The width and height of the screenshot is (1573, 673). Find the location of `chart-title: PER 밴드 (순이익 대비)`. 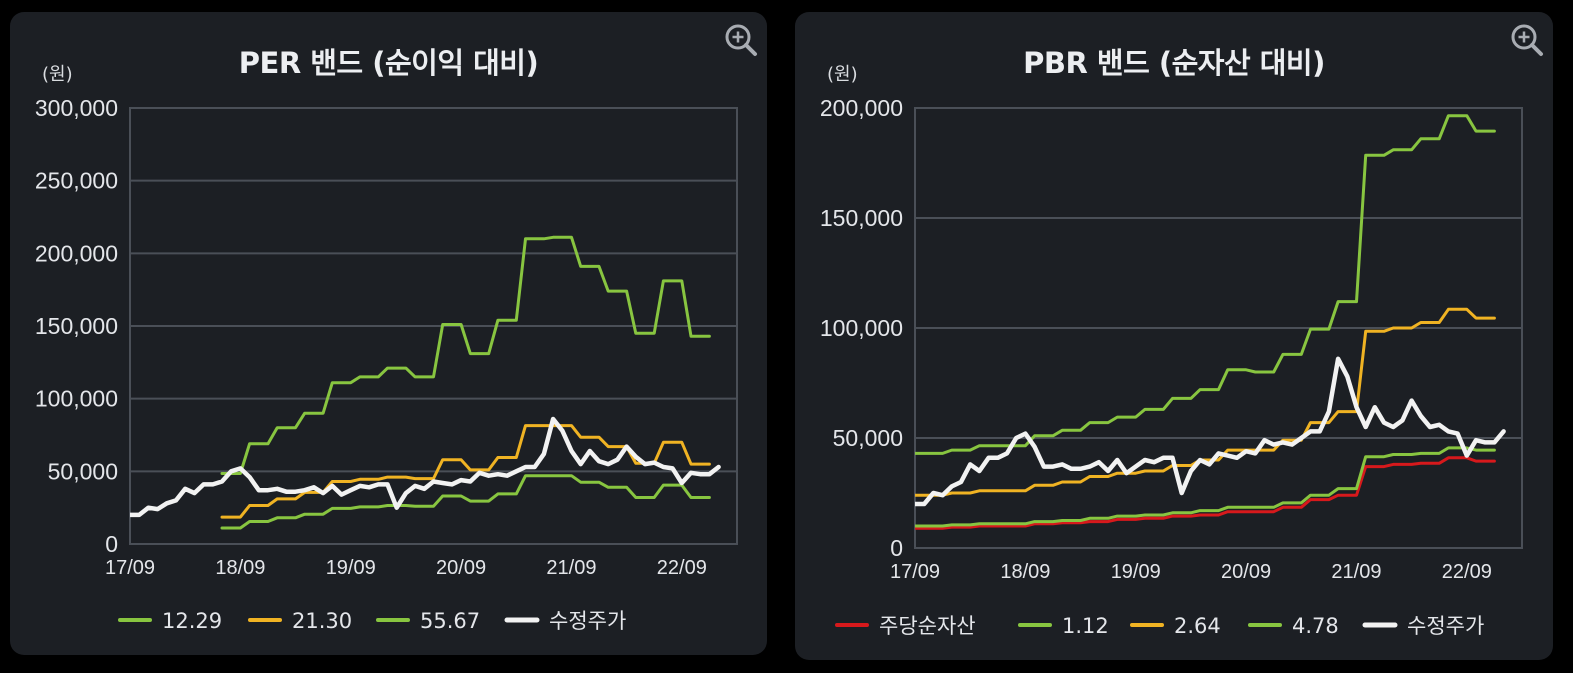

chart-title: PER 밴드 (순이익 대비) is located at coordinates (388, 63).